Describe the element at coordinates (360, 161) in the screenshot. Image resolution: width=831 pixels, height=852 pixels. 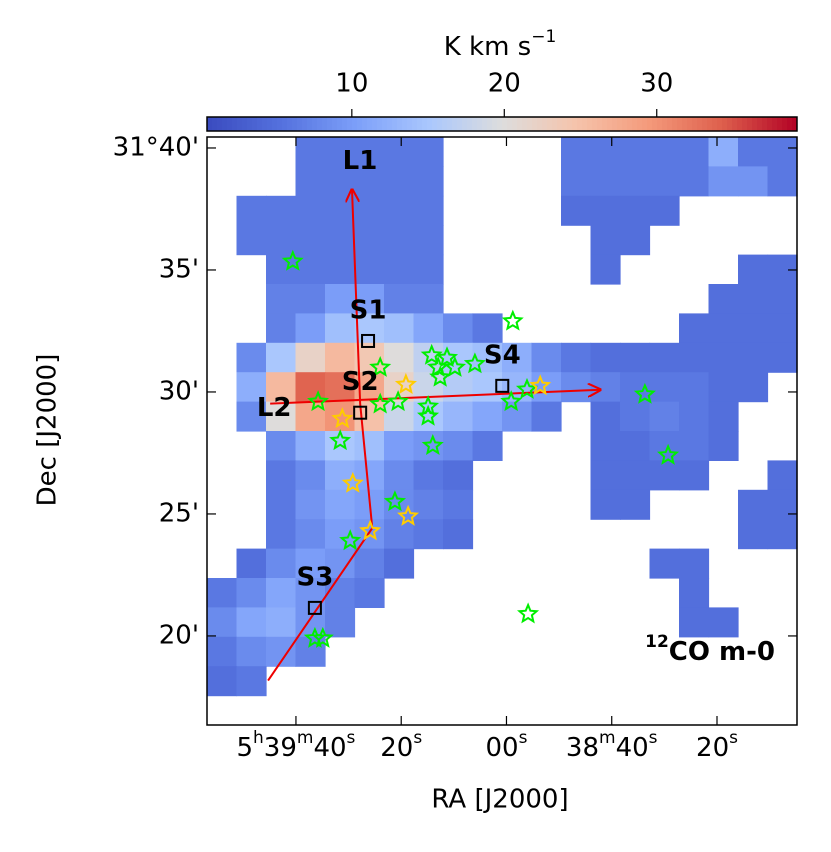
I see `cut-label: L1` at that location.